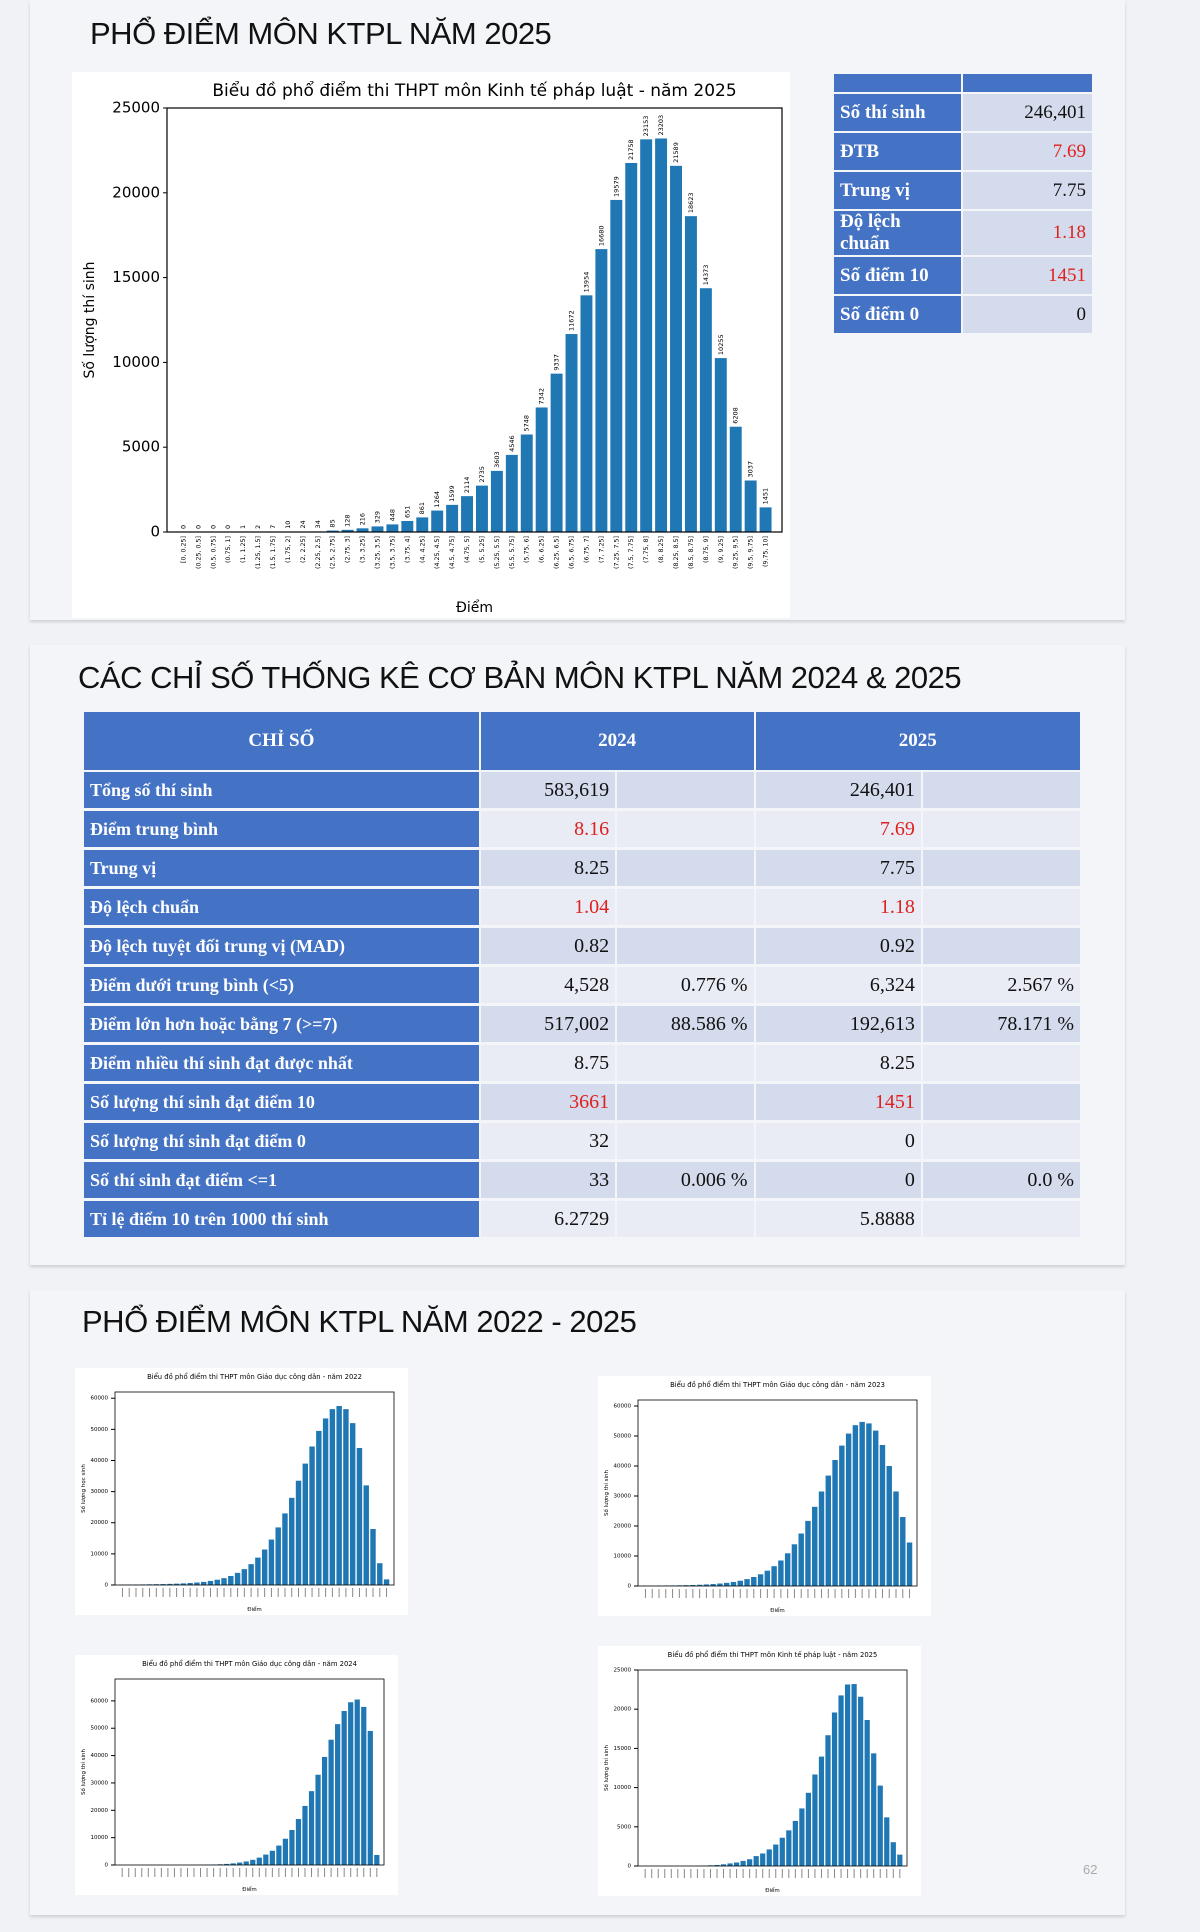 This screenshot has width=1200, height=1932. What do you see at coordinates (392, 552) in the screenshot?
I see `x-tick-label: (3.5, 3.75]` at bounding box center [392, 552].